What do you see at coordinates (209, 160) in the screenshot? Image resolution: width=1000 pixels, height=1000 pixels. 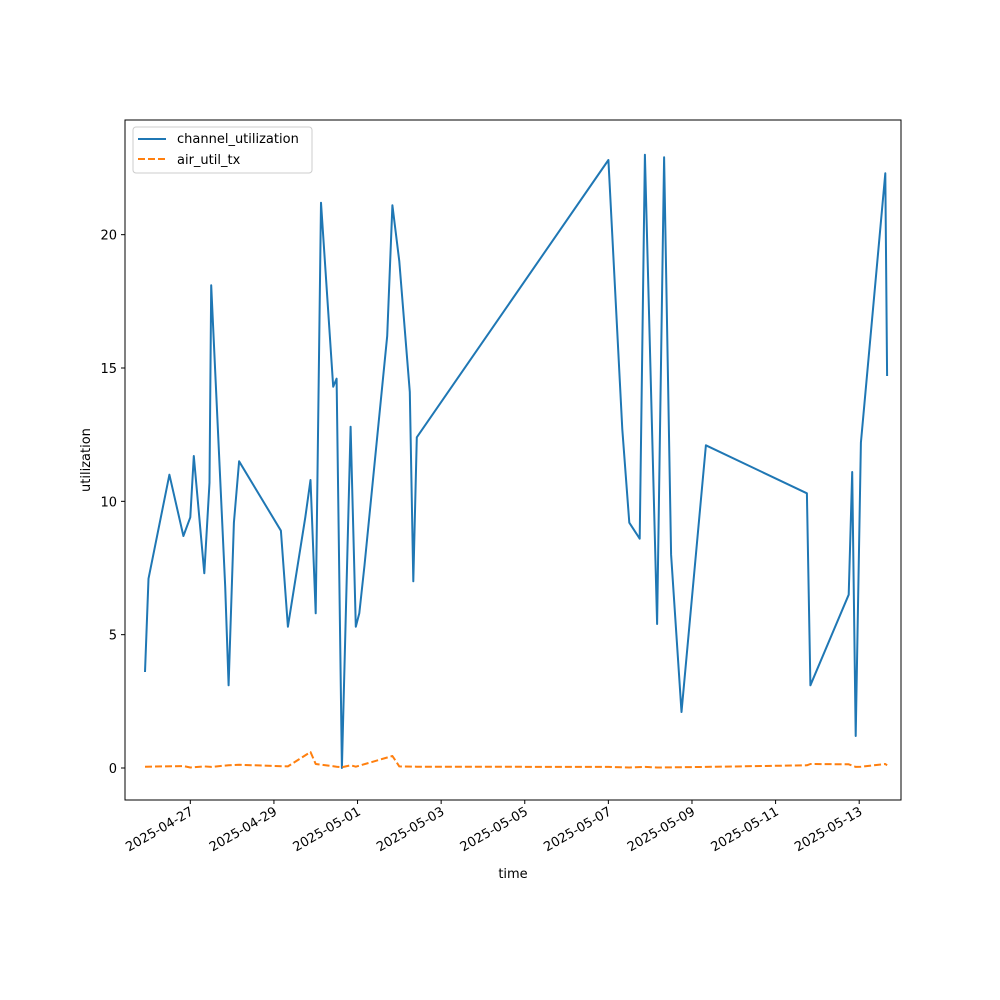 I see `legend-label-air-util-tx: air_util_tx` at bounding box center [209, 160].